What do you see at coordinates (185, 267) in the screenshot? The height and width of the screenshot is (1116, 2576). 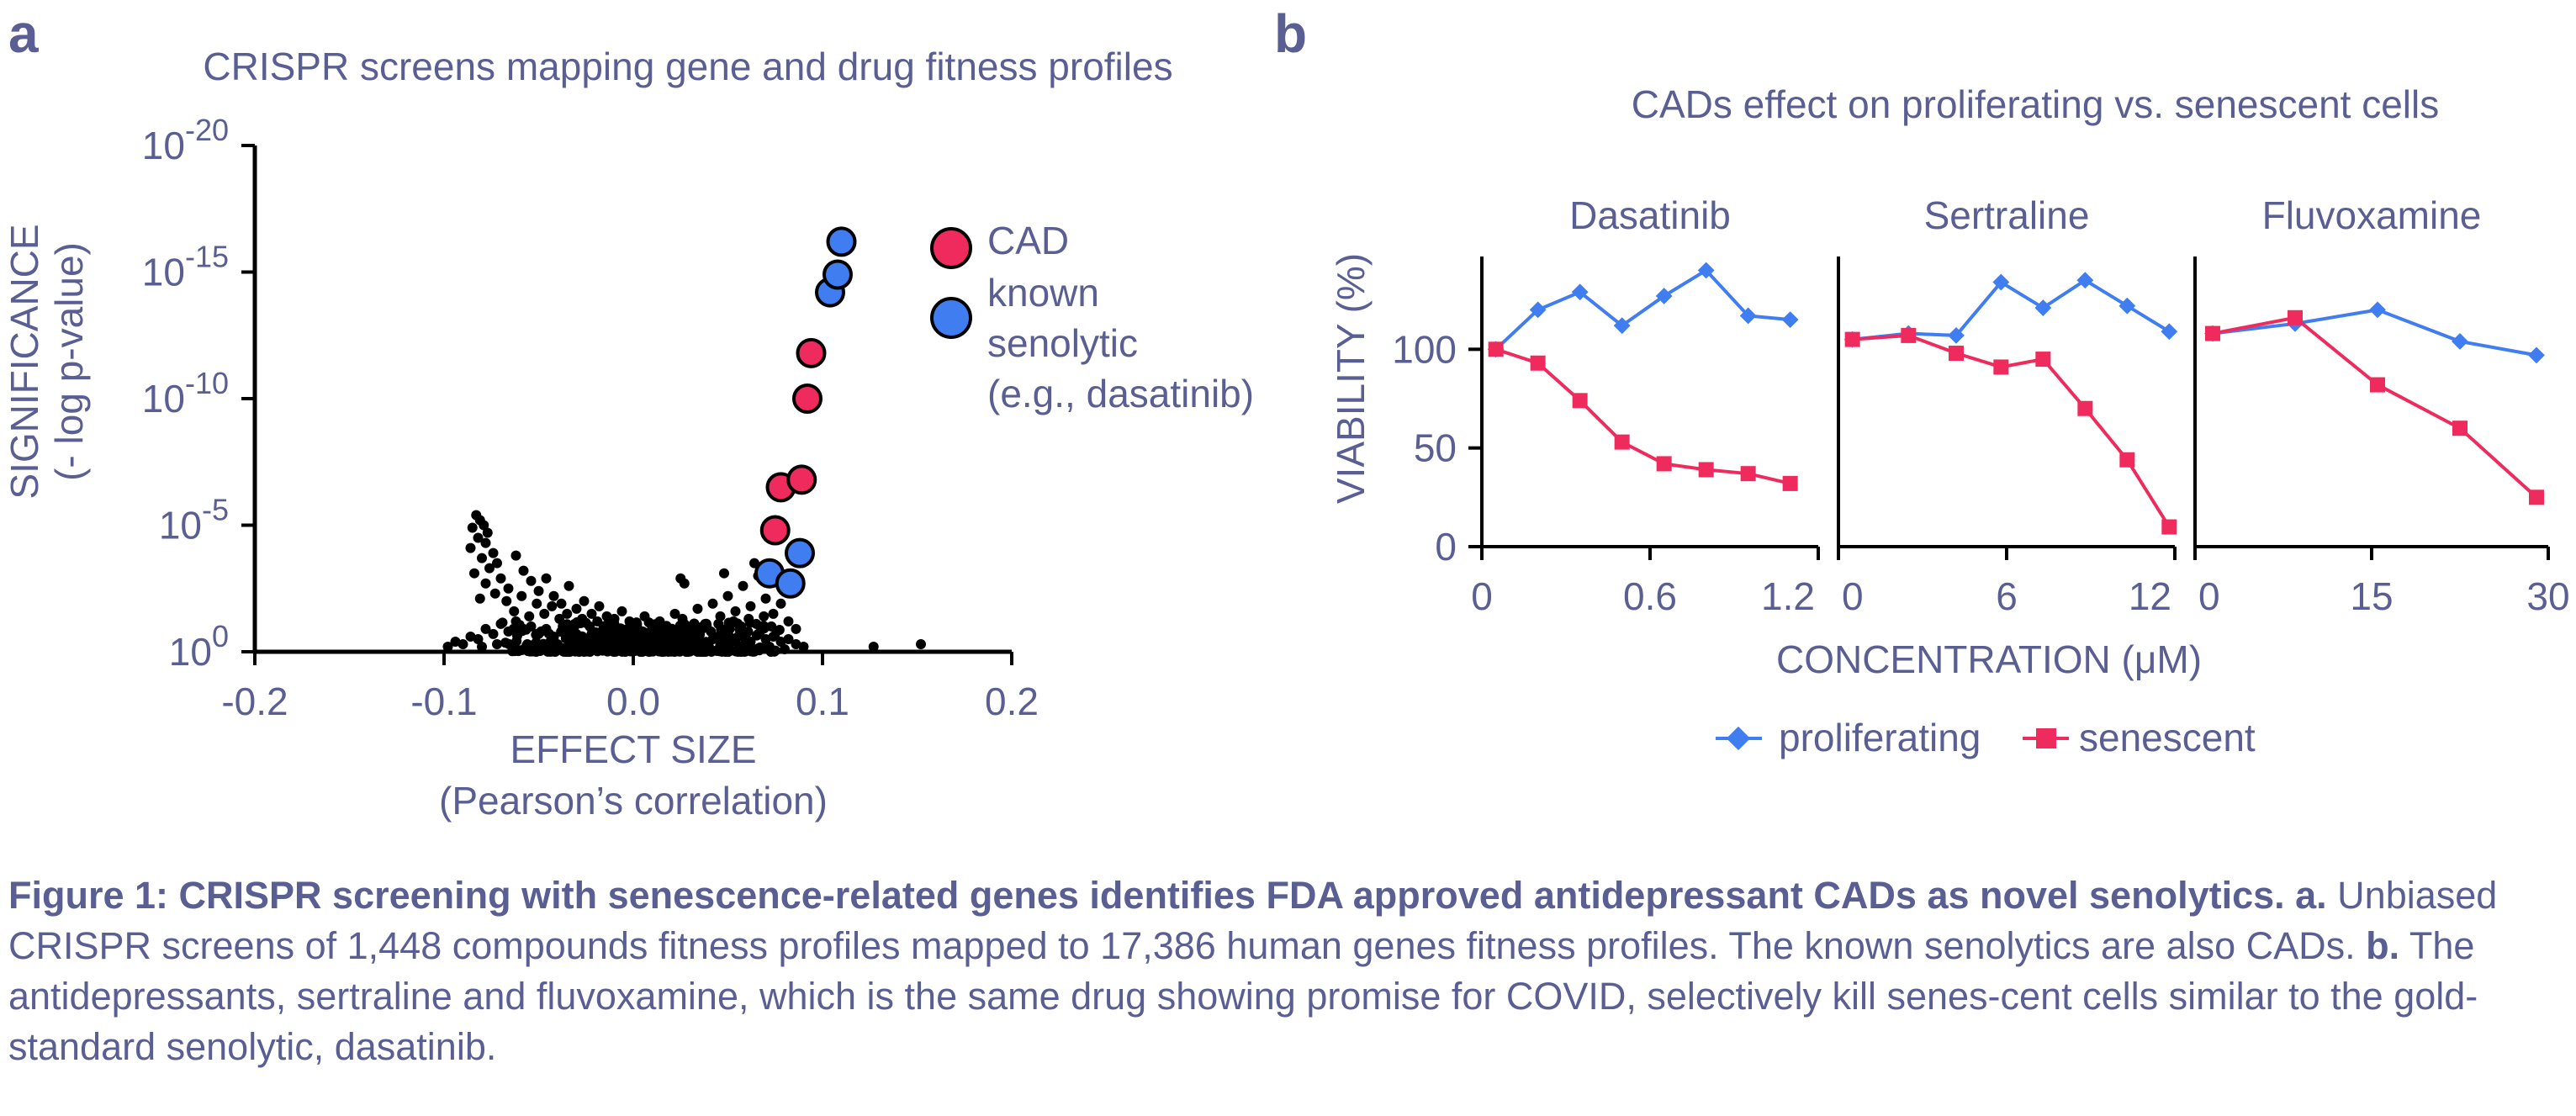 I see `scatter-ytick-label: 10-15` at bounding box center [185, 267].